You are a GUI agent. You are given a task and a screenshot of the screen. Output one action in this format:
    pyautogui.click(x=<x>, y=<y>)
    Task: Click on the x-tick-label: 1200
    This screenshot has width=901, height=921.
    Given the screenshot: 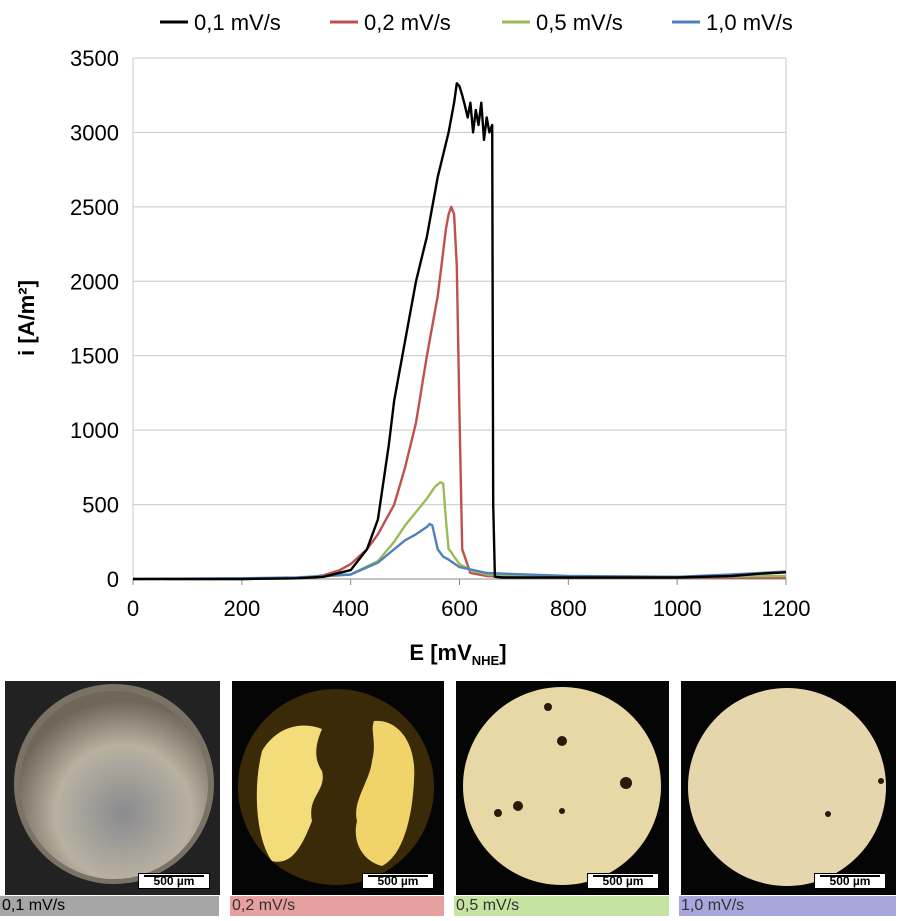 What is the action you would take?
    pyautogui.click(x=786, y=608)
    